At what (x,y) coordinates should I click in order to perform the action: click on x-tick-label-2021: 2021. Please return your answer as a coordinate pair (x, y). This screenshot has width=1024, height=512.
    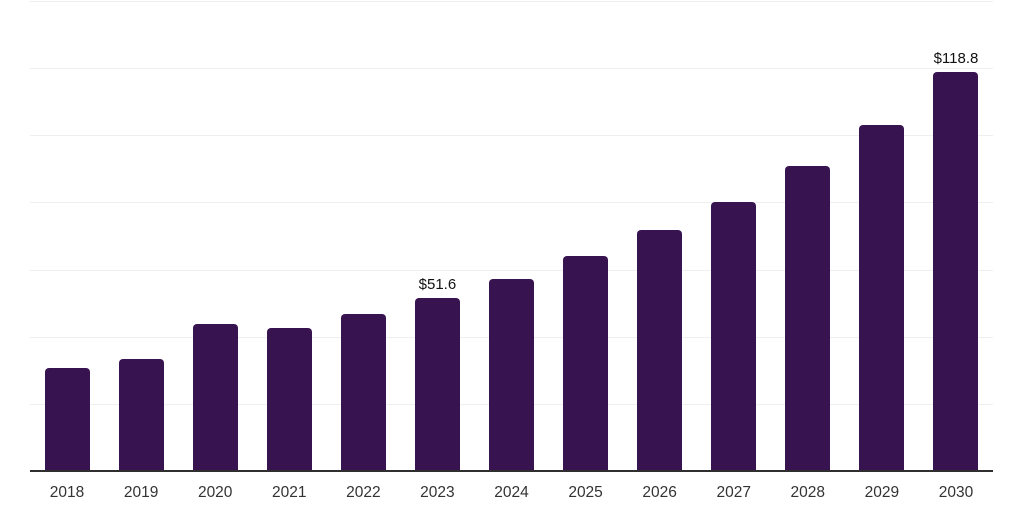
    Looking at the image, I should click on (289, 492).